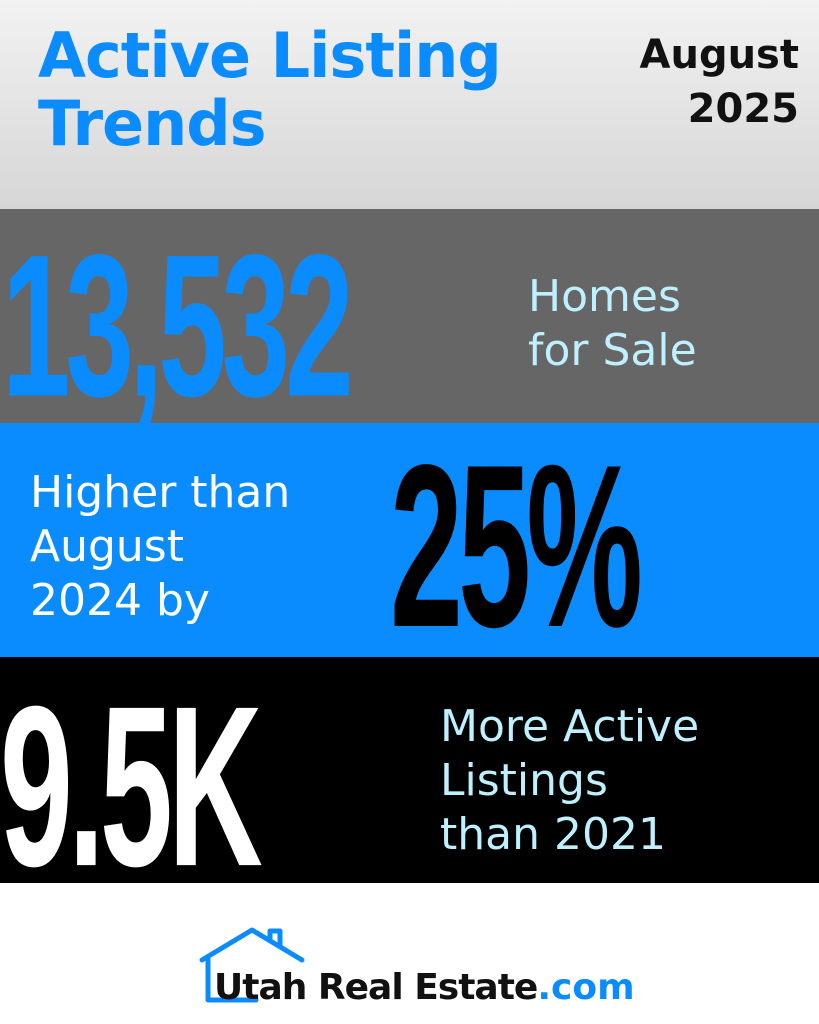 The width and height of the screenshot is (819, 1024). I want to click on year-over-year-percent: 25%, so click(516, 546).